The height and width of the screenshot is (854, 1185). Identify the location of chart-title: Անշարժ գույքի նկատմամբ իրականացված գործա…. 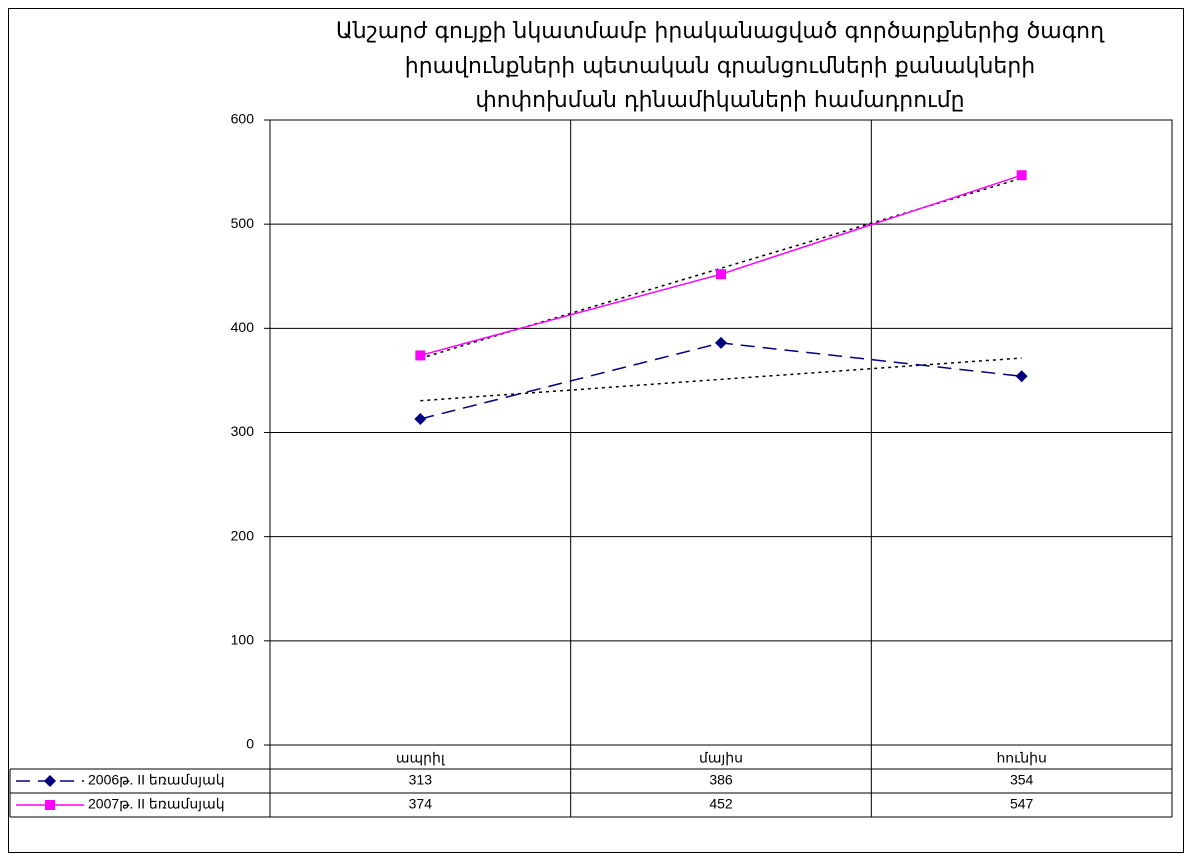
(720, 31).